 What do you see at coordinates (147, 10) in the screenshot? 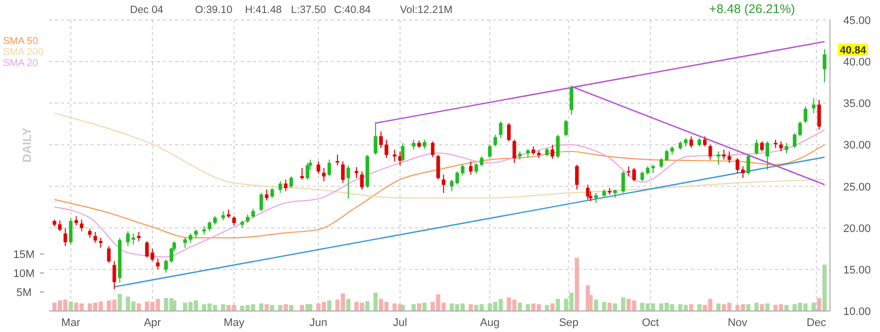
I see `text: Dec 04` at bounding box center [147, 10].